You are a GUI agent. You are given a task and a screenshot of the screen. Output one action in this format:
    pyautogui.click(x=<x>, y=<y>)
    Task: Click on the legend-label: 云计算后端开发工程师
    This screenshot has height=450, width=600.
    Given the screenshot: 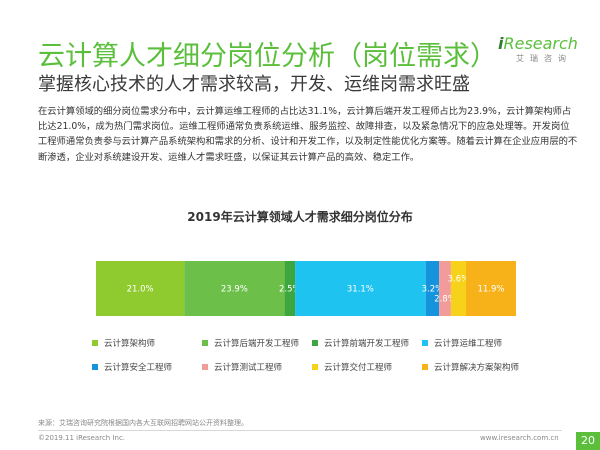 What is the action you would take?
    pyautogui.click(x=257, y=344)
    